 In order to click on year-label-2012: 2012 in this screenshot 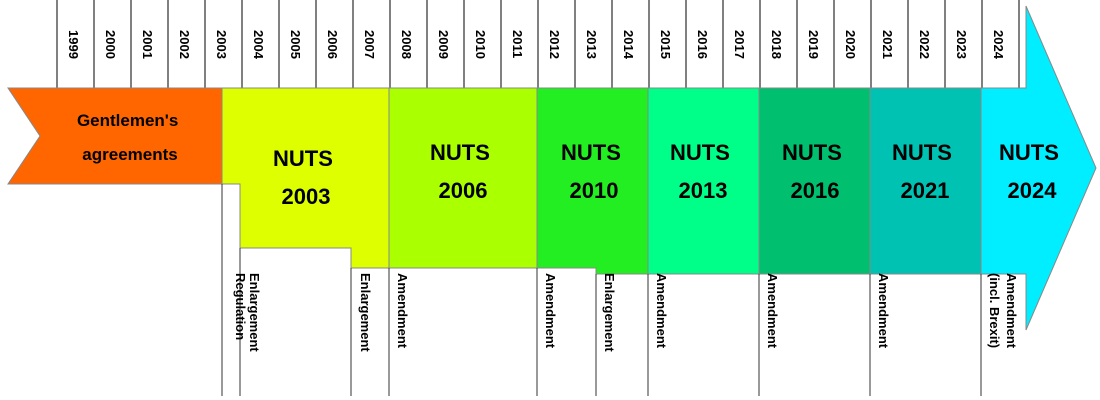, I will do `click(554, 44)`.